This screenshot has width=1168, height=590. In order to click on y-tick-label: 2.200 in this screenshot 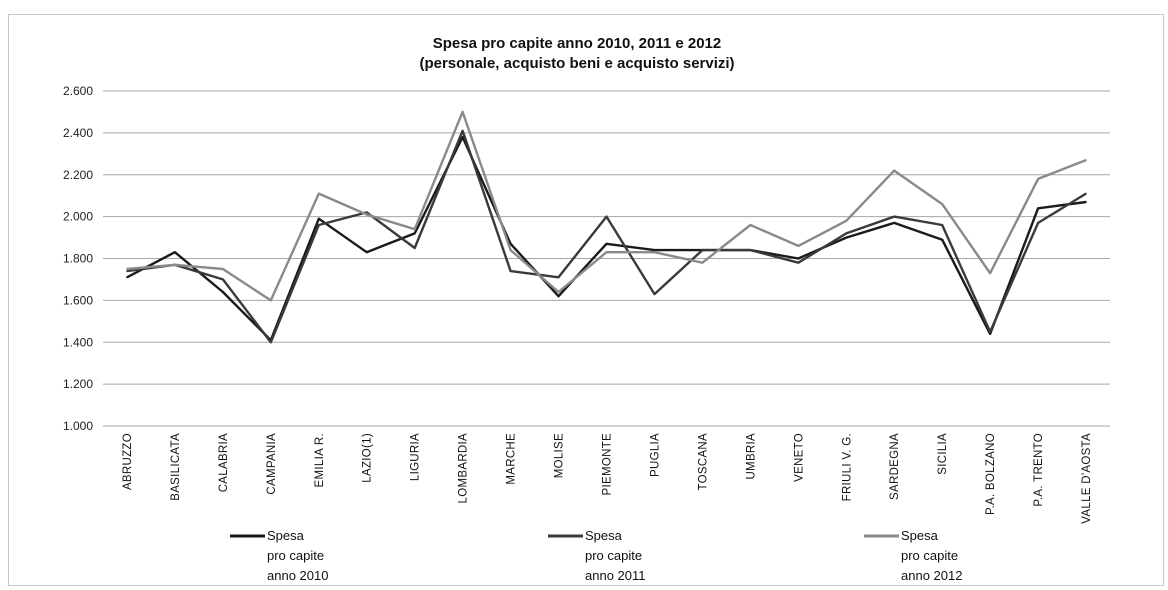, I will do `click(78, 175)`.